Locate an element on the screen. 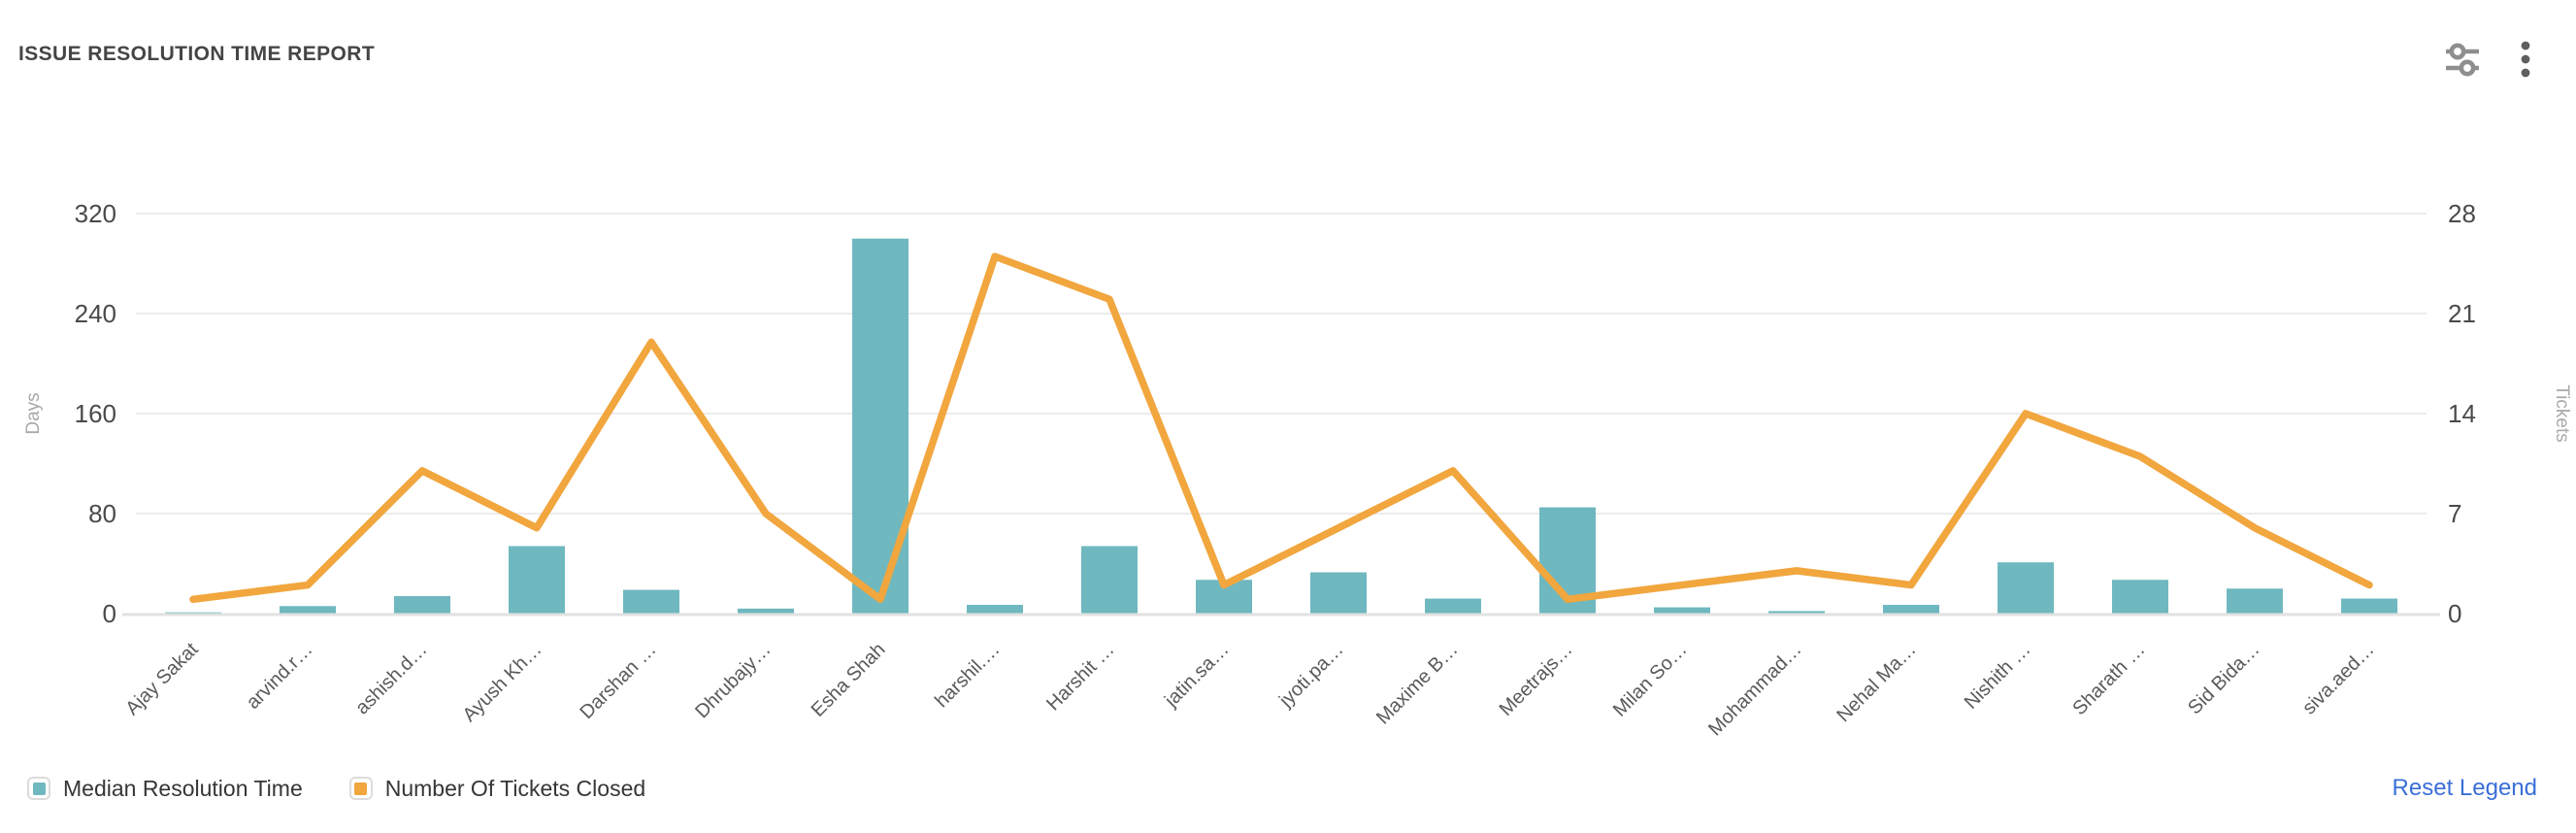 The height and width of the screenshot is (833, 2576). bar-Ajay Sakat is located at coordinates (193, 613).